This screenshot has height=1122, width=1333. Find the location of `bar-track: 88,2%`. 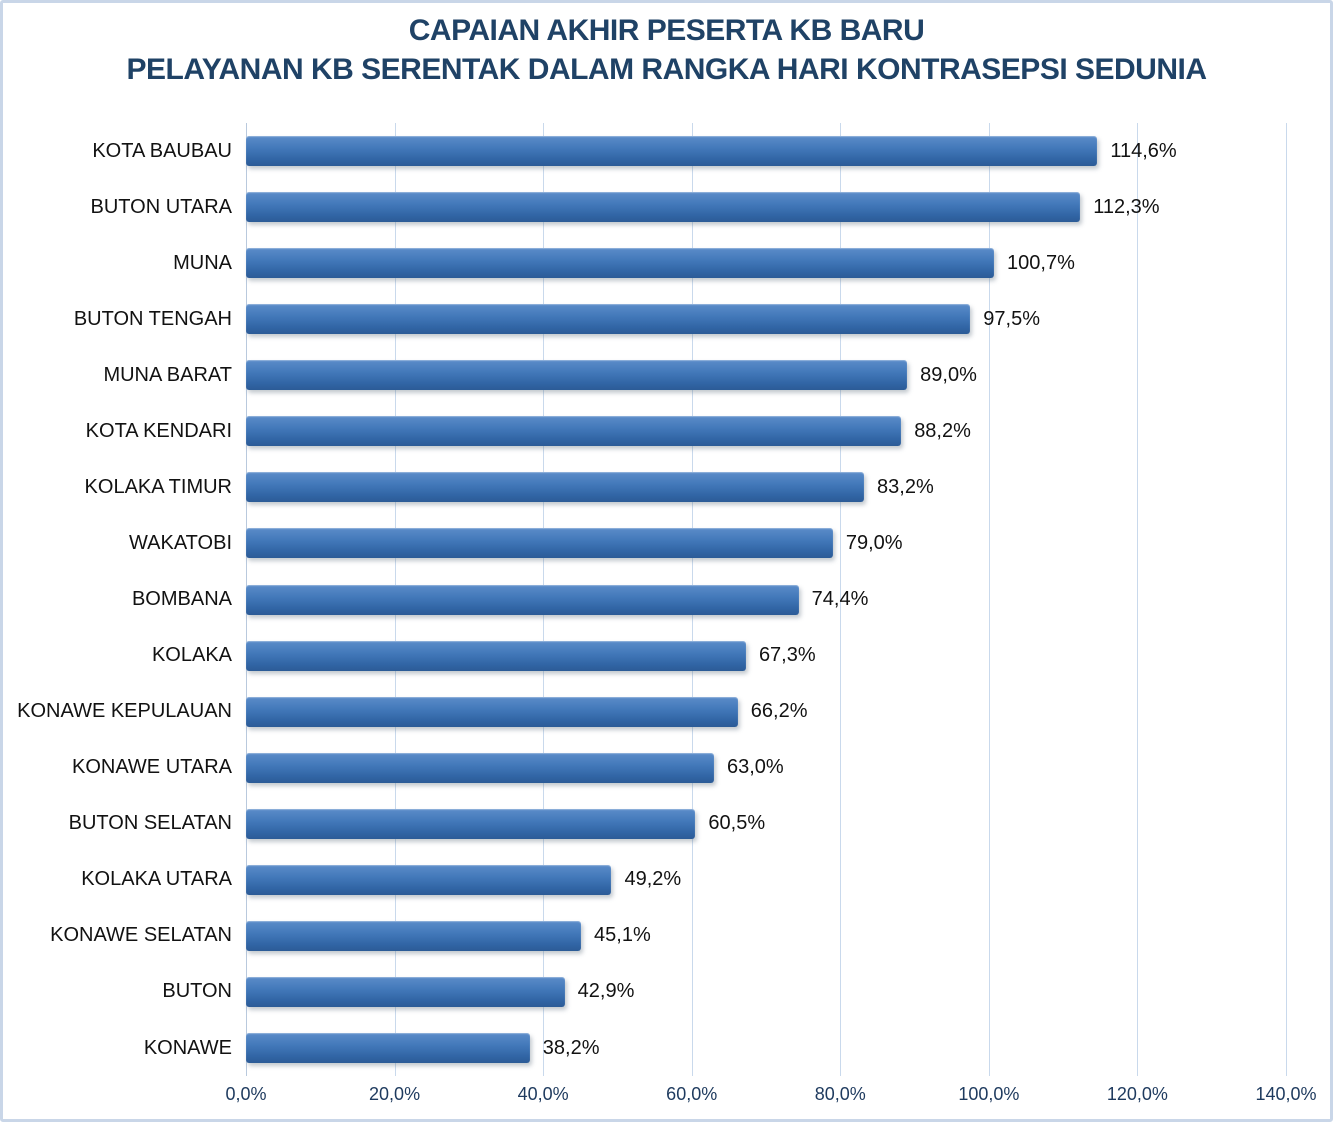

bar-track: 88,2% is located at coordinates (766, 431).